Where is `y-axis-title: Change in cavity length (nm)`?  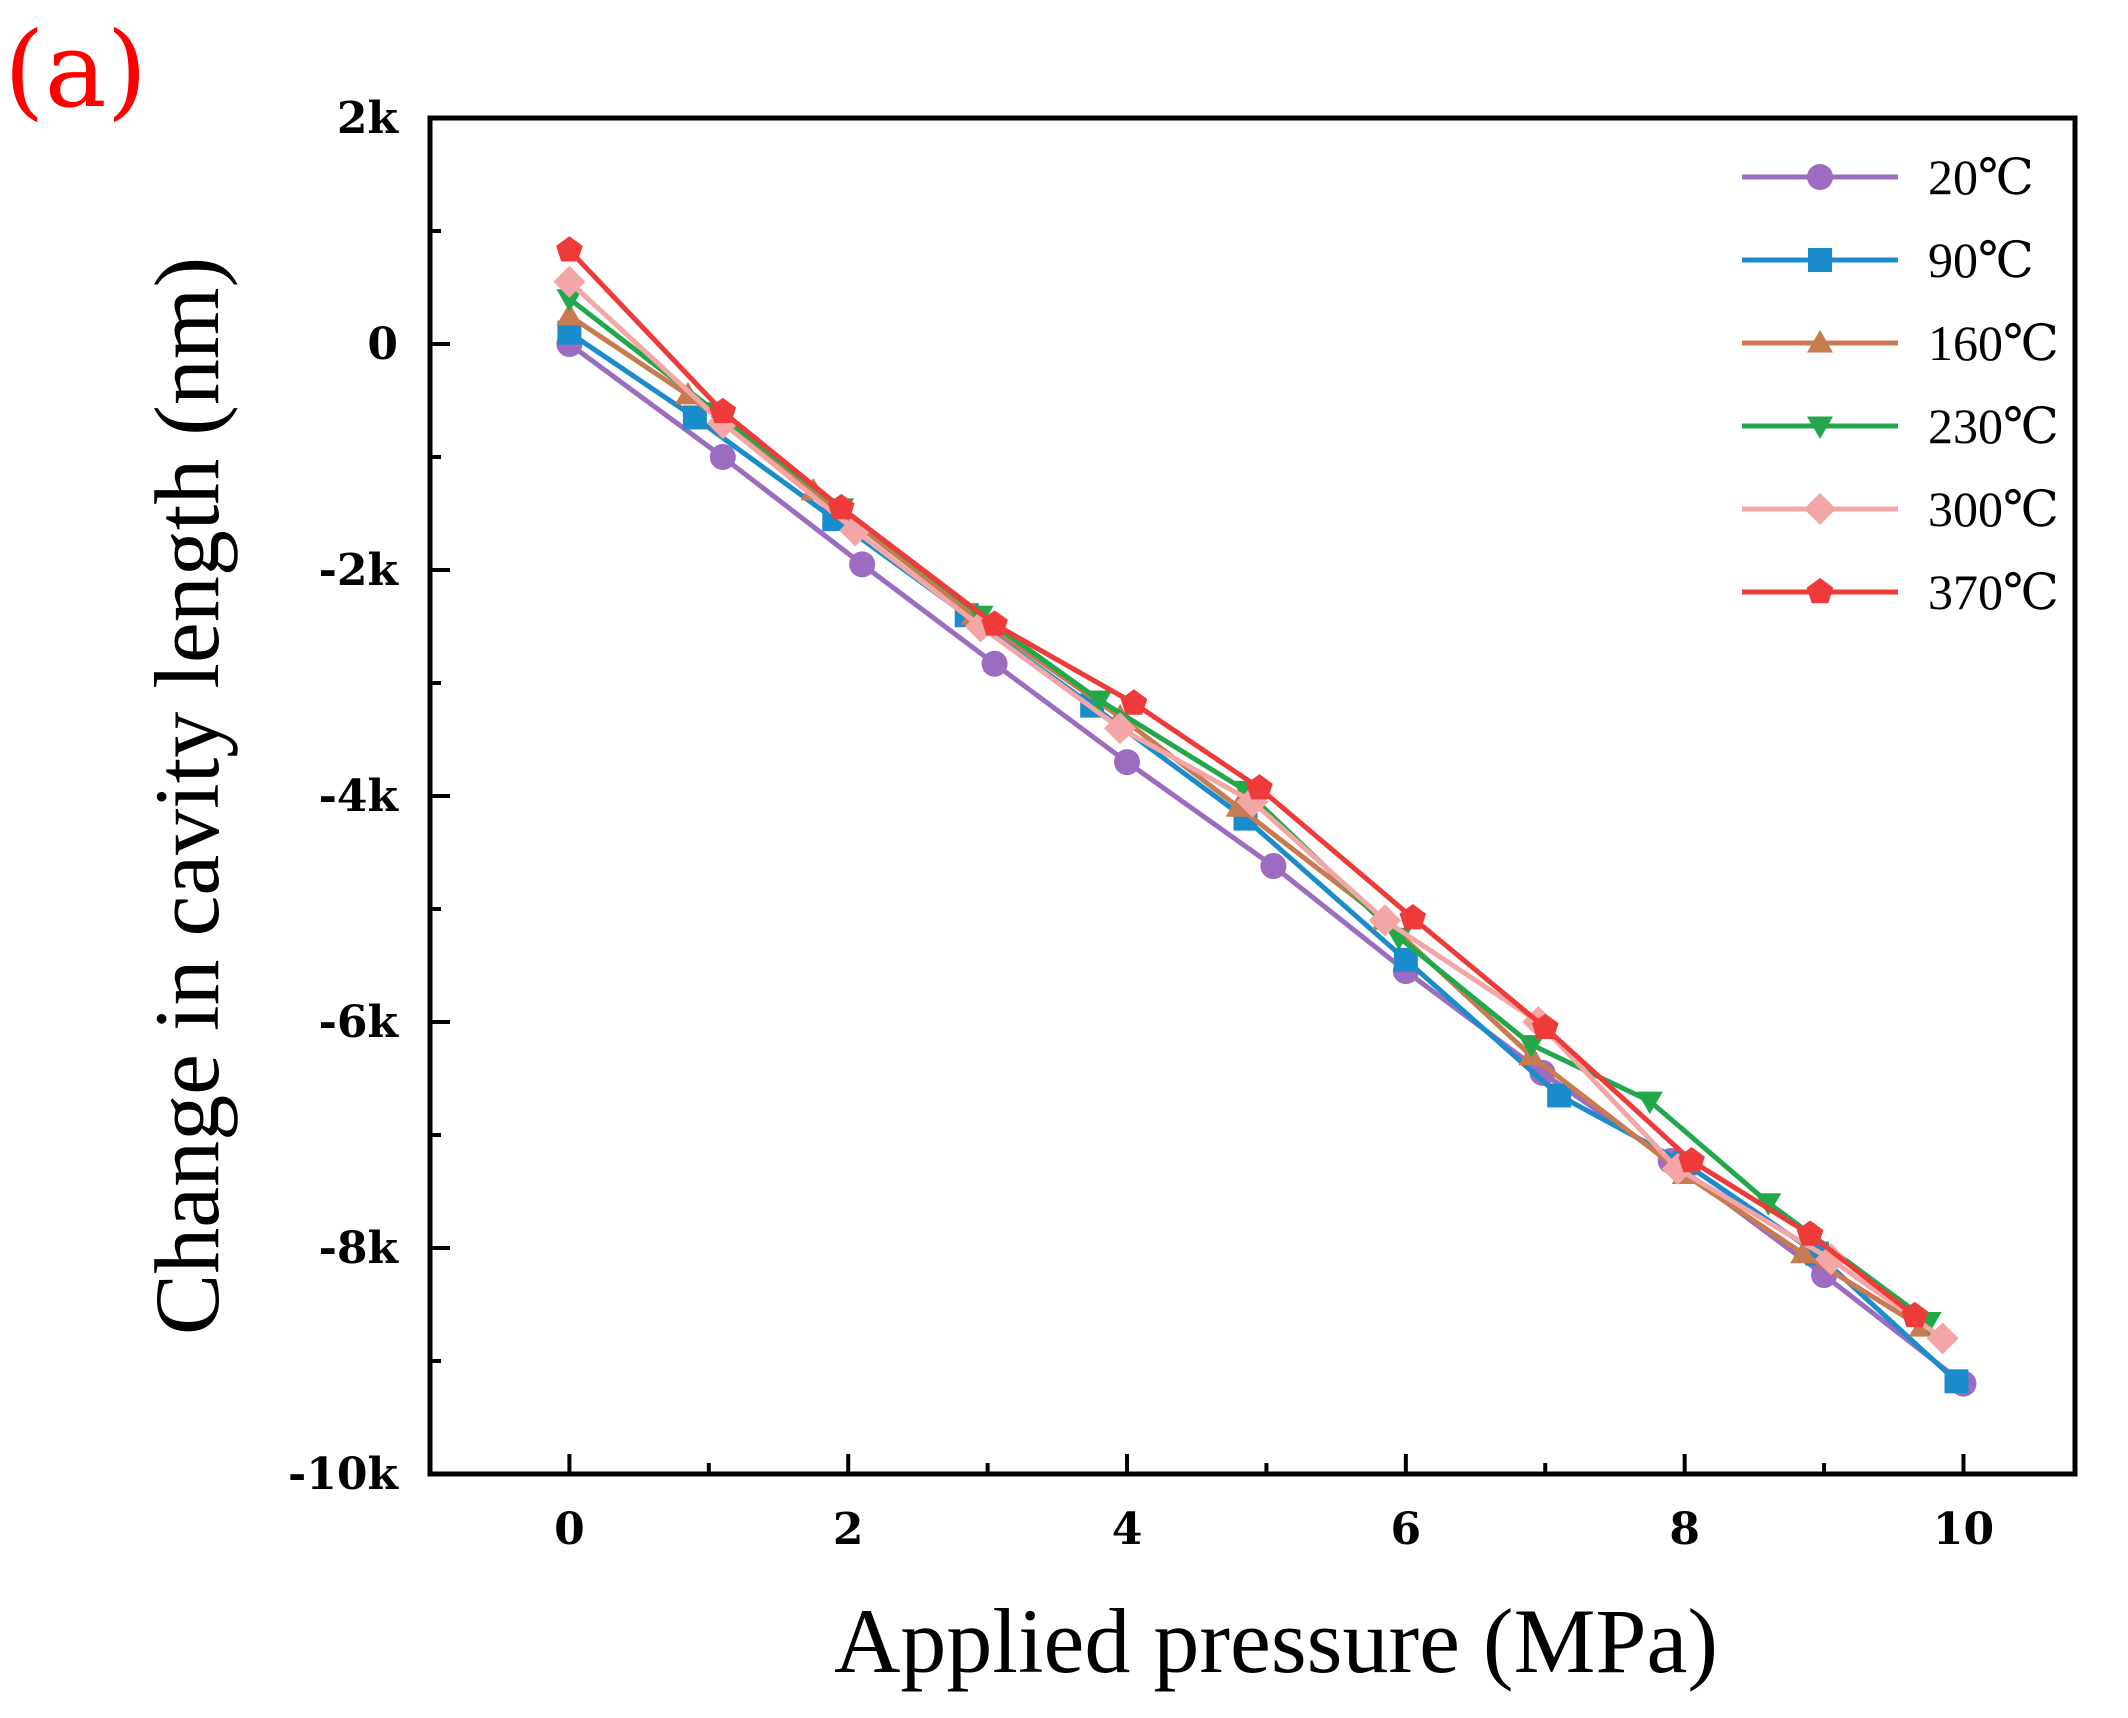 y-axis-title: Change in cavity length (nm) is located at coordinates (187, 796).